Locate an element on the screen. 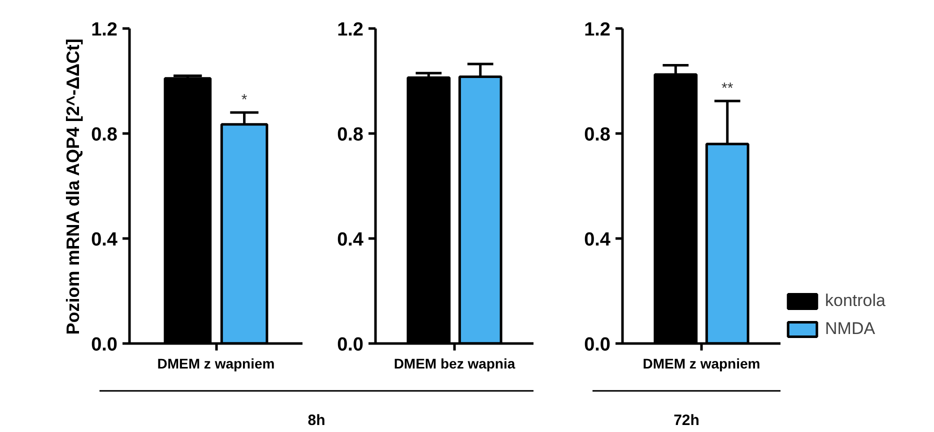  annotation: ** is located at coordinates (728, 88).